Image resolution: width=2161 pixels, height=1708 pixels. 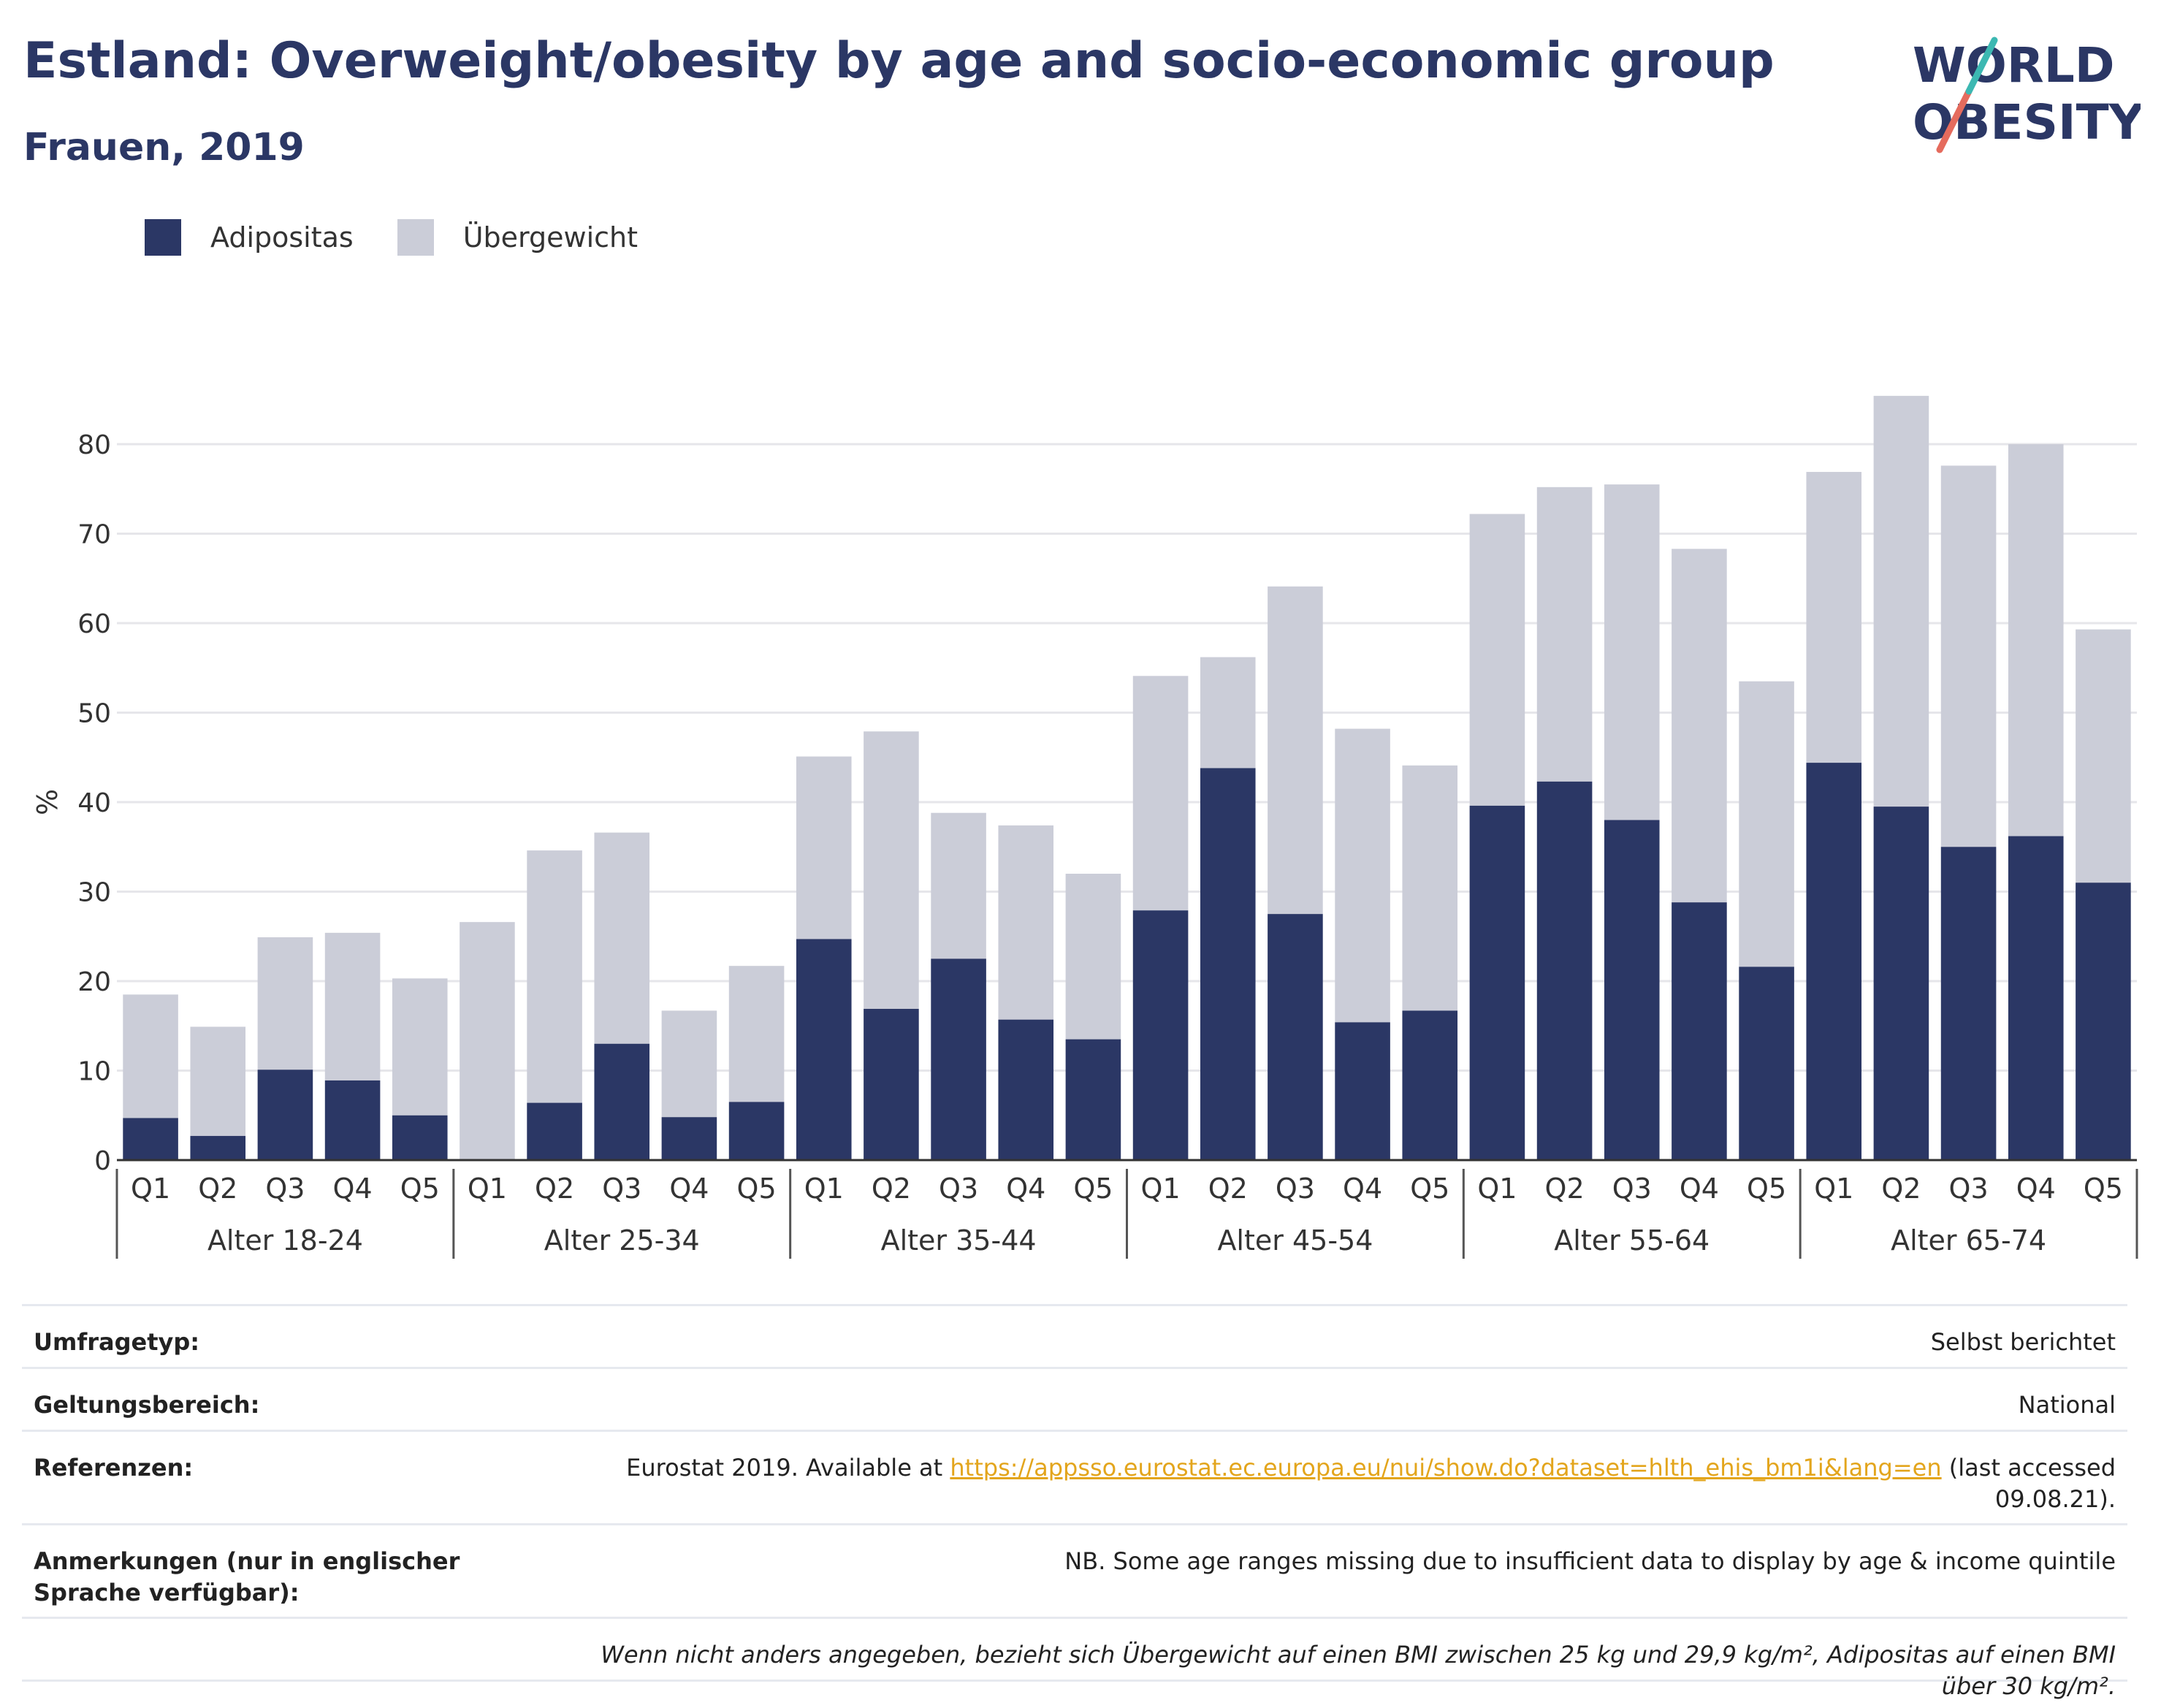 What do you see at coordinates (2067, 1405) in the screenshot?
I see `scope-value: National` at bounding box center [2067, 1405].